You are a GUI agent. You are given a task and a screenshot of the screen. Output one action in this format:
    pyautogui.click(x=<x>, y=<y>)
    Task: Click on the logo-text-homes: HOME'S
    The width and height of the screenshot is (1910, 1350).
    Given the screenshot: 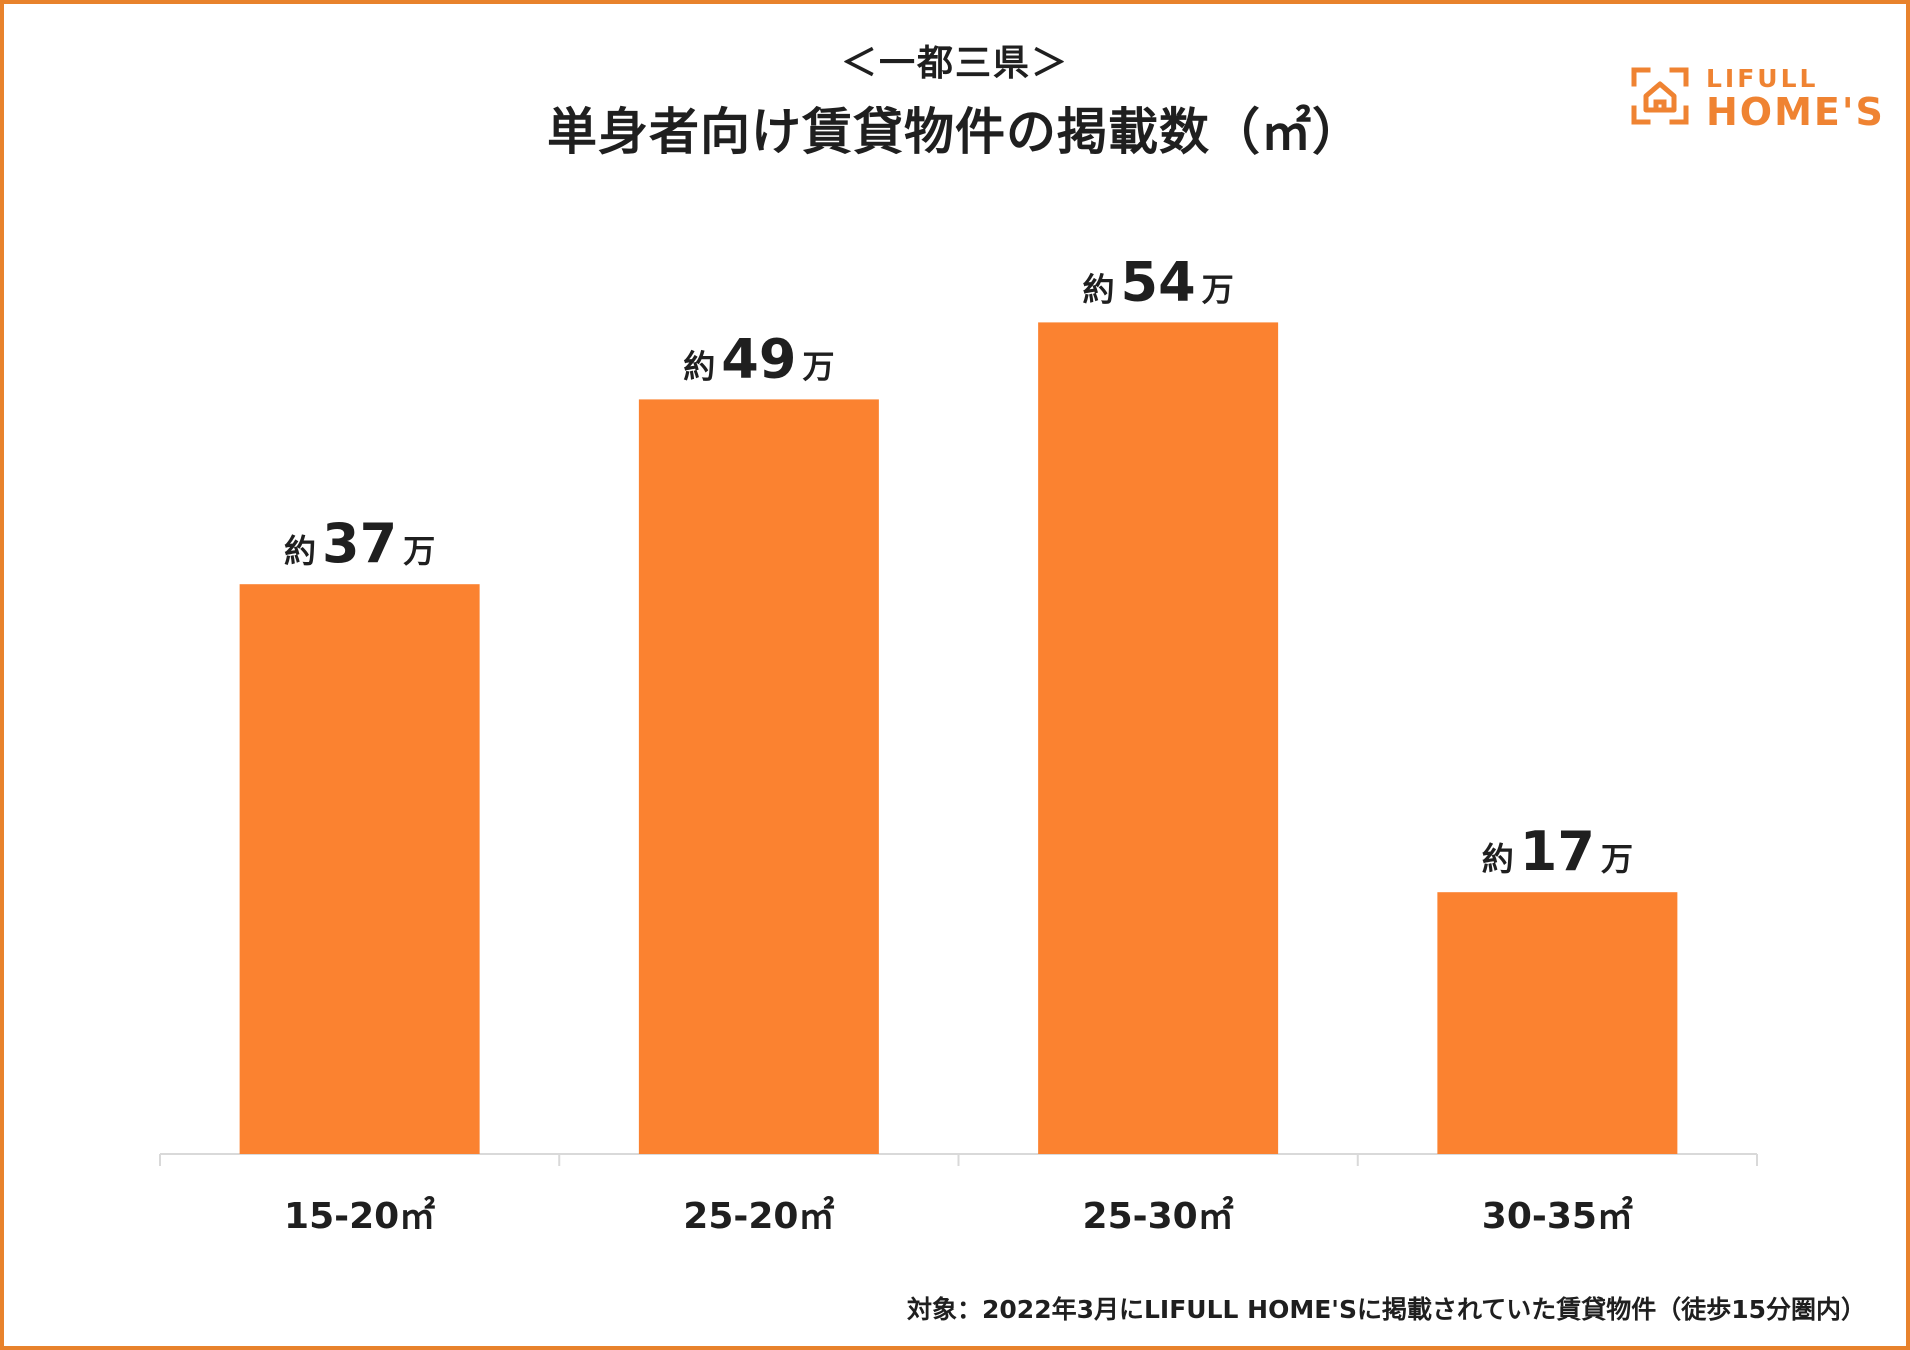 What is the action you would take?
    pyautogui.click(x=1795, y=112)
    